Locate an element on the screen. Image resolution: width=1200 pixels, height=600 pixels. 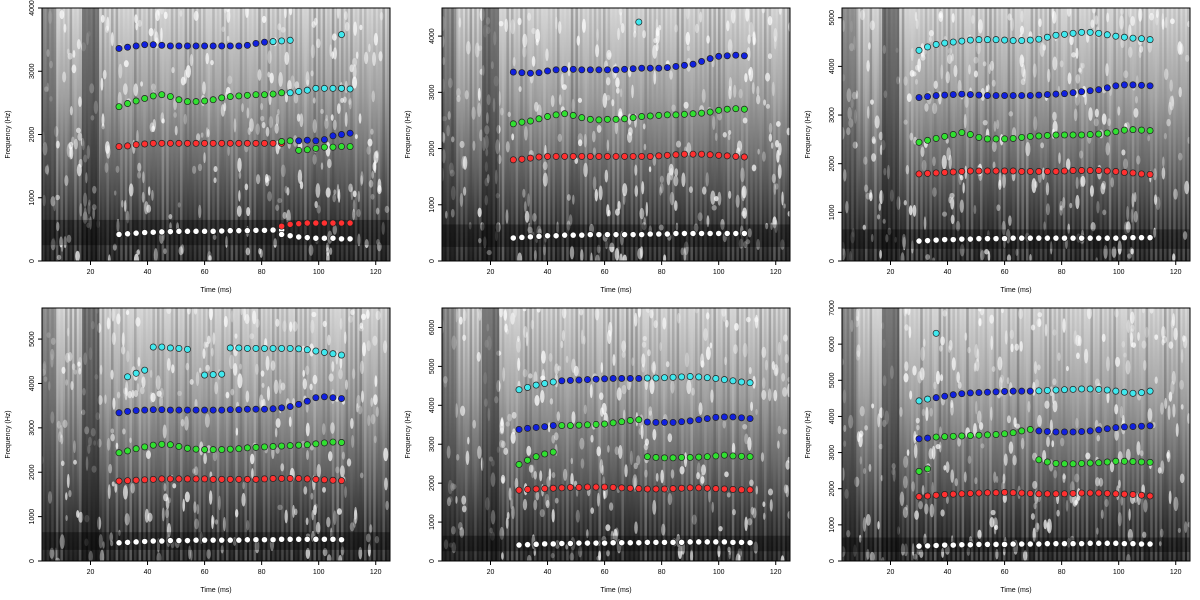
y-axis-label: Frequency (Hz) is located at coordinates (808, 434).